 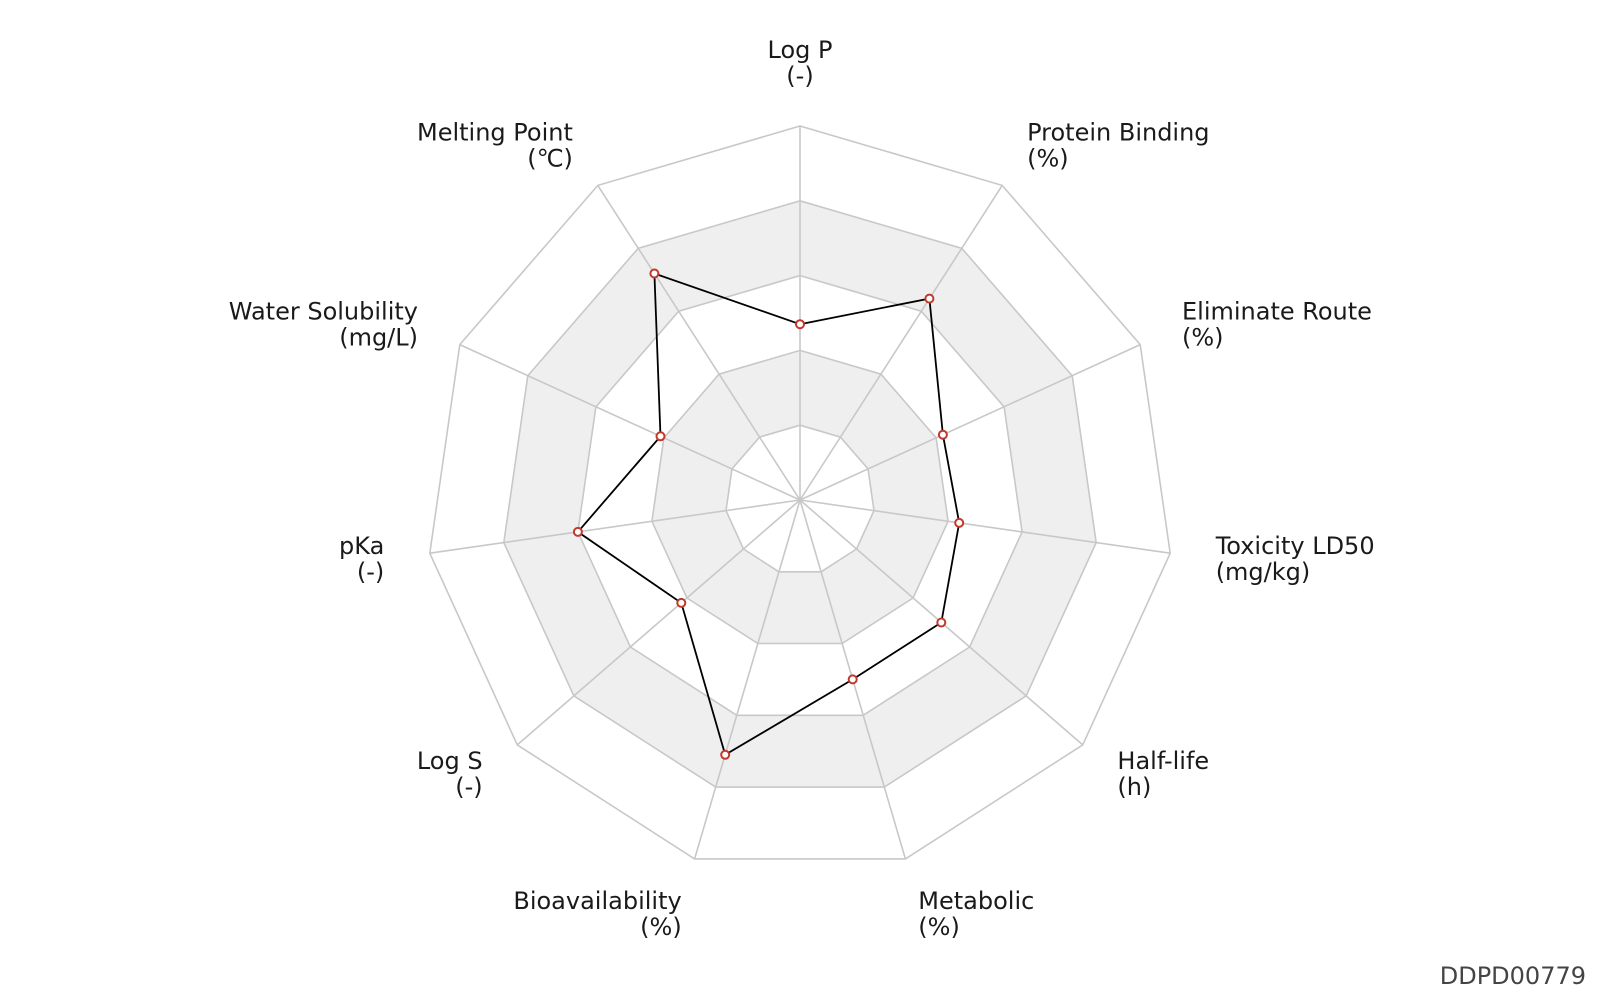 I want to click on axis-label: Water Solubility, so click(x=323, y=312).